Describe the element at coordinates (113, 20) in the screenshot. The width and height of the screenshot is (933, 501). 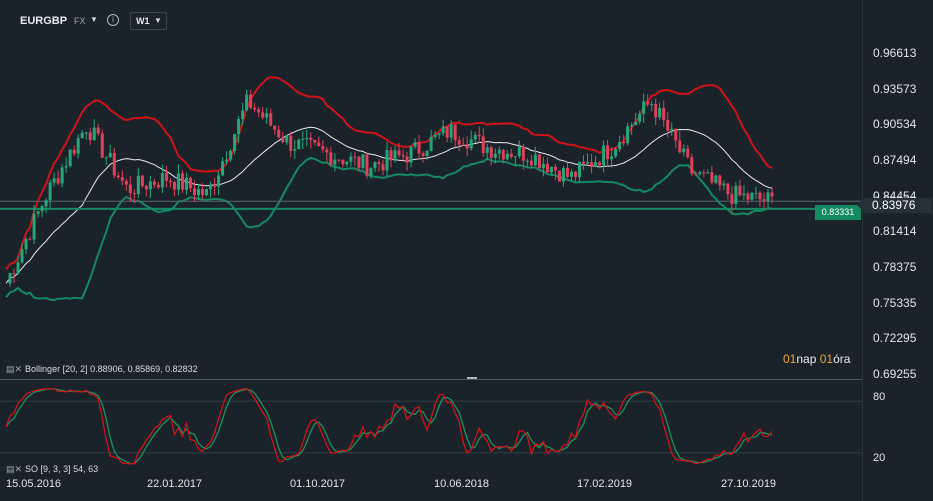
I see `info-icon: i` at that location.